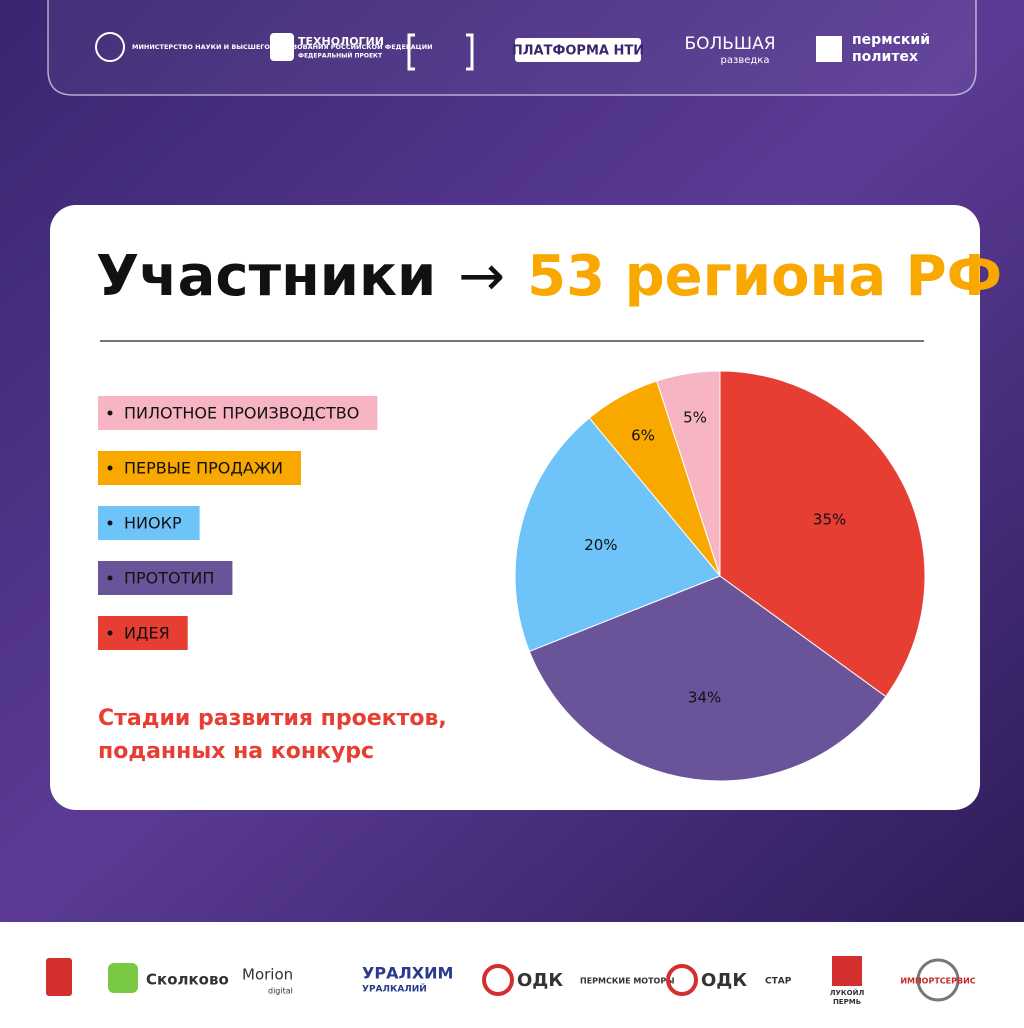 The height and width of the screenshot is (1028, 1024). I want to click on logo-text: ПЕРМЬ, so click(847, 1002).